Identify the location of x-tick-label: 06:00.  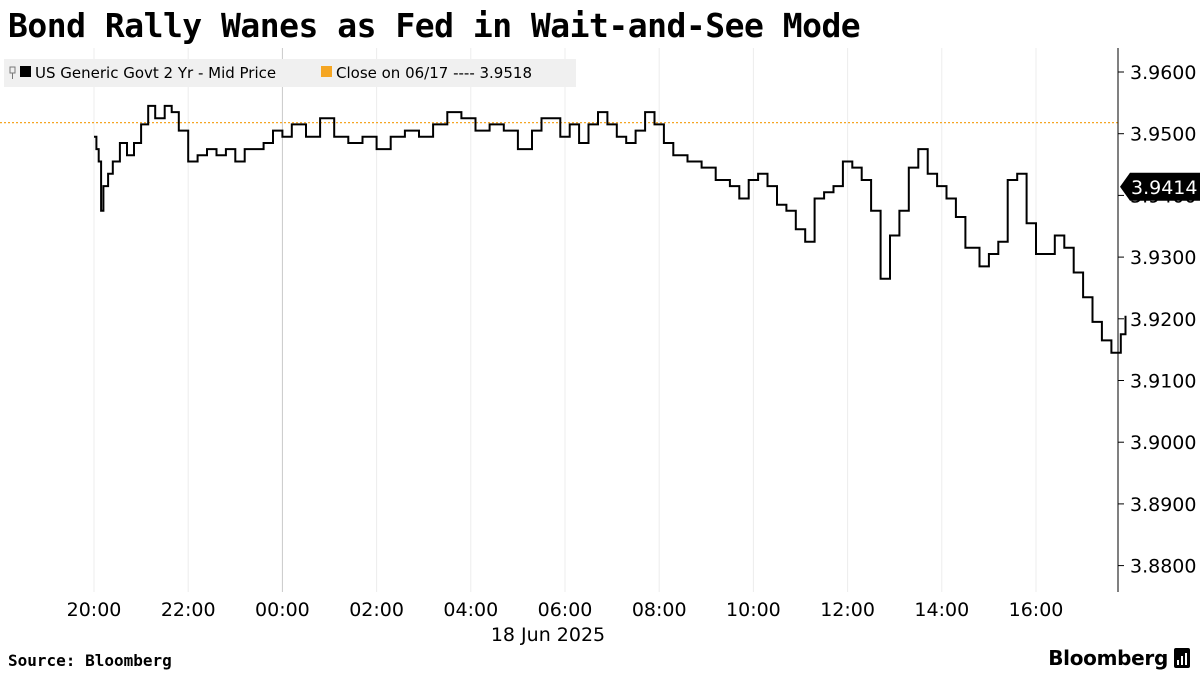
(565, 610).